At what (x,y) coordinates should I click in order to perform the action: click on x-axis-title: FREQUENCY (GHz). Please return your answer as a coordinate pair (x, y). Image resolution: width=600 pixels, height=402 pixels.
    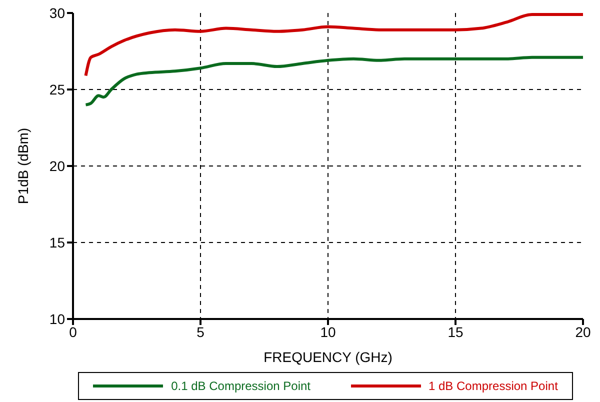
    Looking at the image, I should click on (328, 357).